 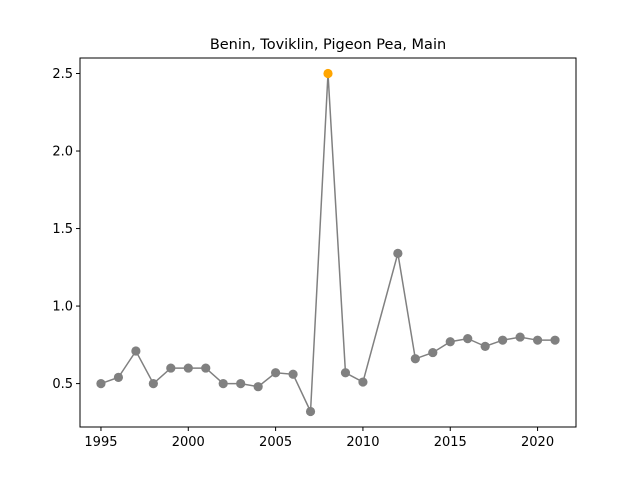 What do you see at coordinates (188, 442) in the screenshot?
I see `x-tick-label: 2000` at bounding box center [188, 442].